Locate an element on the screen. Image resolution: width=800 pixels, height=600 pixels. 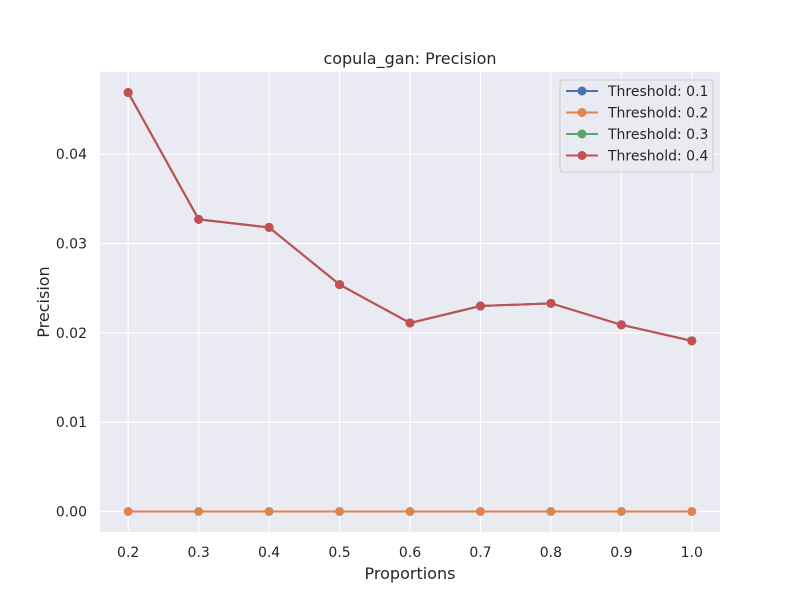
legend-entry: Threshold: 0.3 is located at coordinates (637, 135).